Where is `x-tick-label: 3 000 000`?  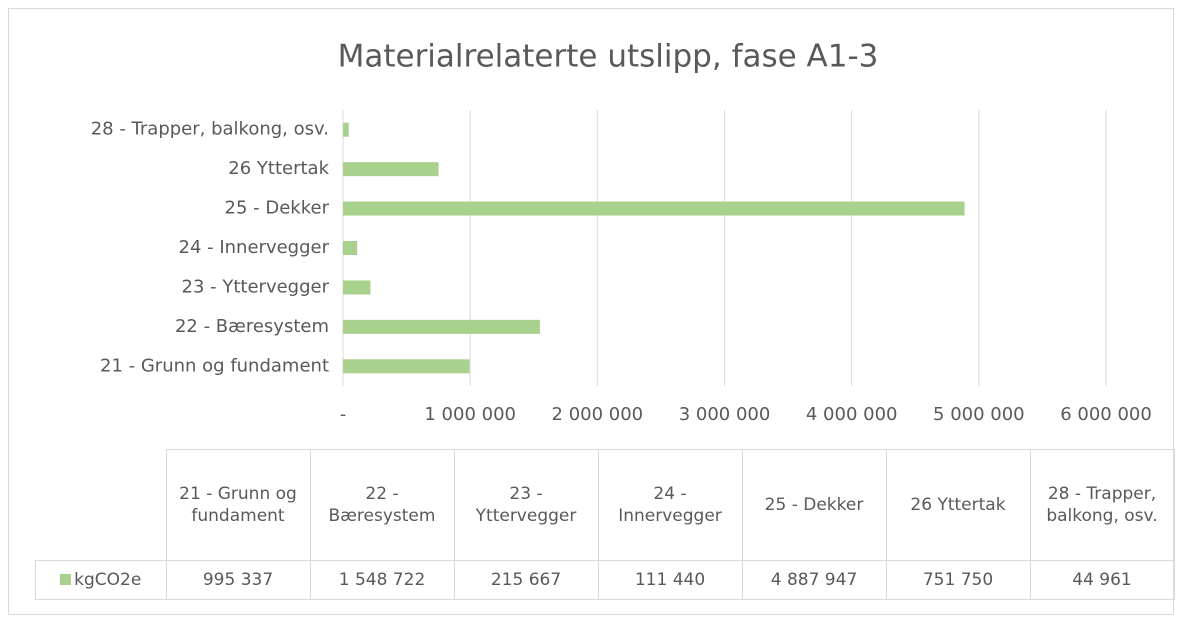 x-tick-label: 3 000 000 is located at coordinates (725, 414).